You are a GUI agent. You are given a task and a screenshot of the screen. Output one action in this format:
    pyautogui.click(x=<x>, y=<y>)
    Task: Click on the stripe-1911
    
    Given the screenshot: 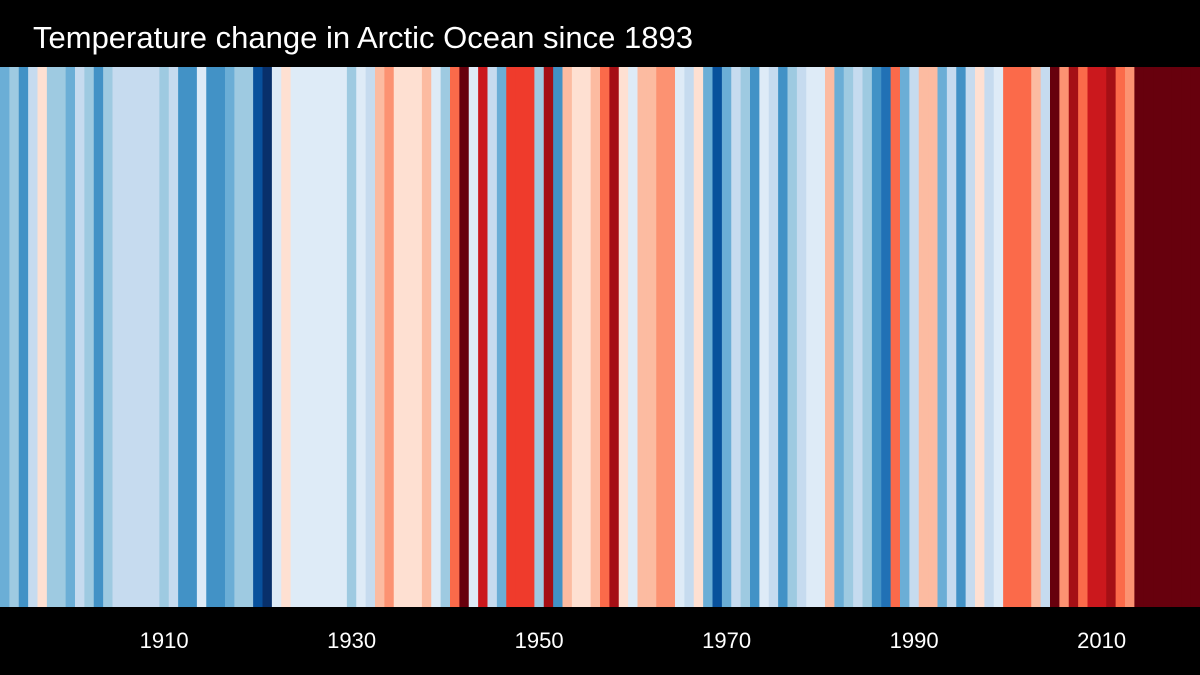 What is the action you would take?
    pyautogui.click(x=173, y=337)
    